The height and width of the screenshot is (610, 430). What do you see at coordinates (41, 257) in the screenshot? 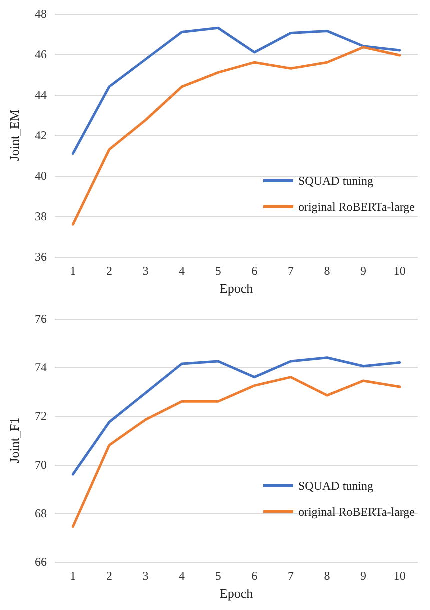
I see `y-tick-label: 36` at bounding box center [41, 257].